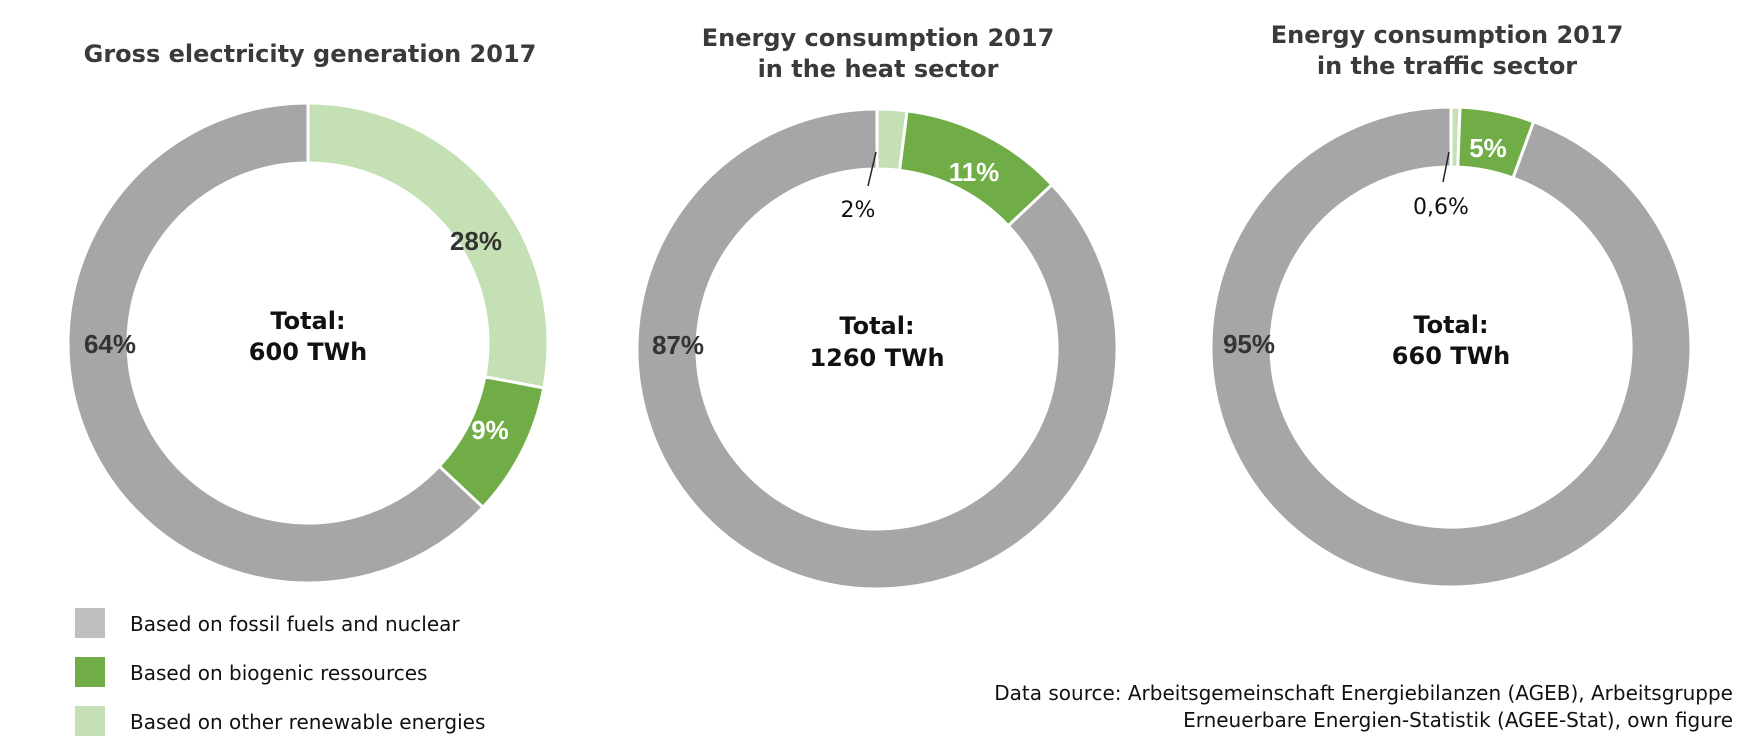 This screenshot has height=750, width=1748. Describe the element at coordinates (308, 352) in the screenshot. I see `chart-1-total-value: 600 TWh` at that location.